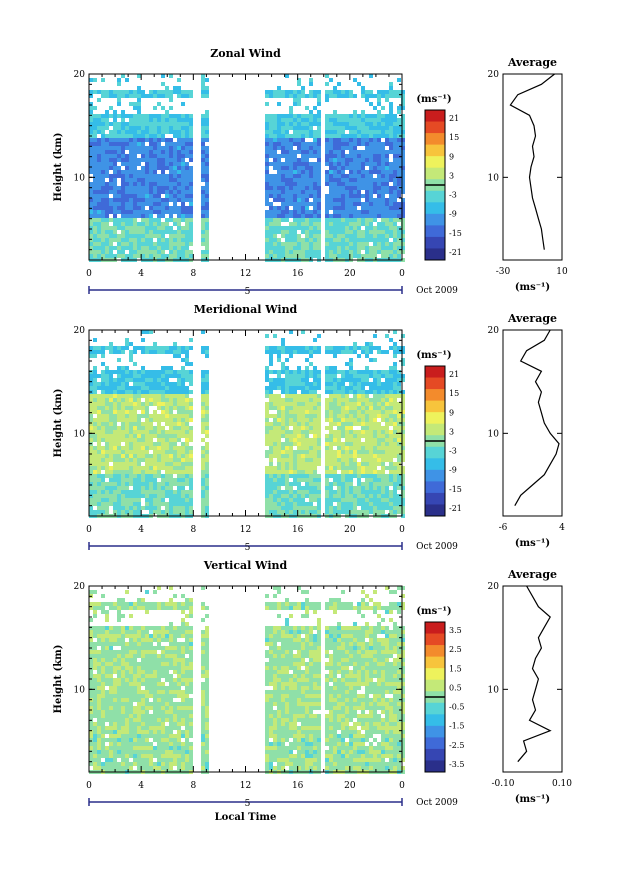  Describe the element at coordinates (455, 630) in the screenshot. I see `colorbar-tick-label: 3.5` at that location.